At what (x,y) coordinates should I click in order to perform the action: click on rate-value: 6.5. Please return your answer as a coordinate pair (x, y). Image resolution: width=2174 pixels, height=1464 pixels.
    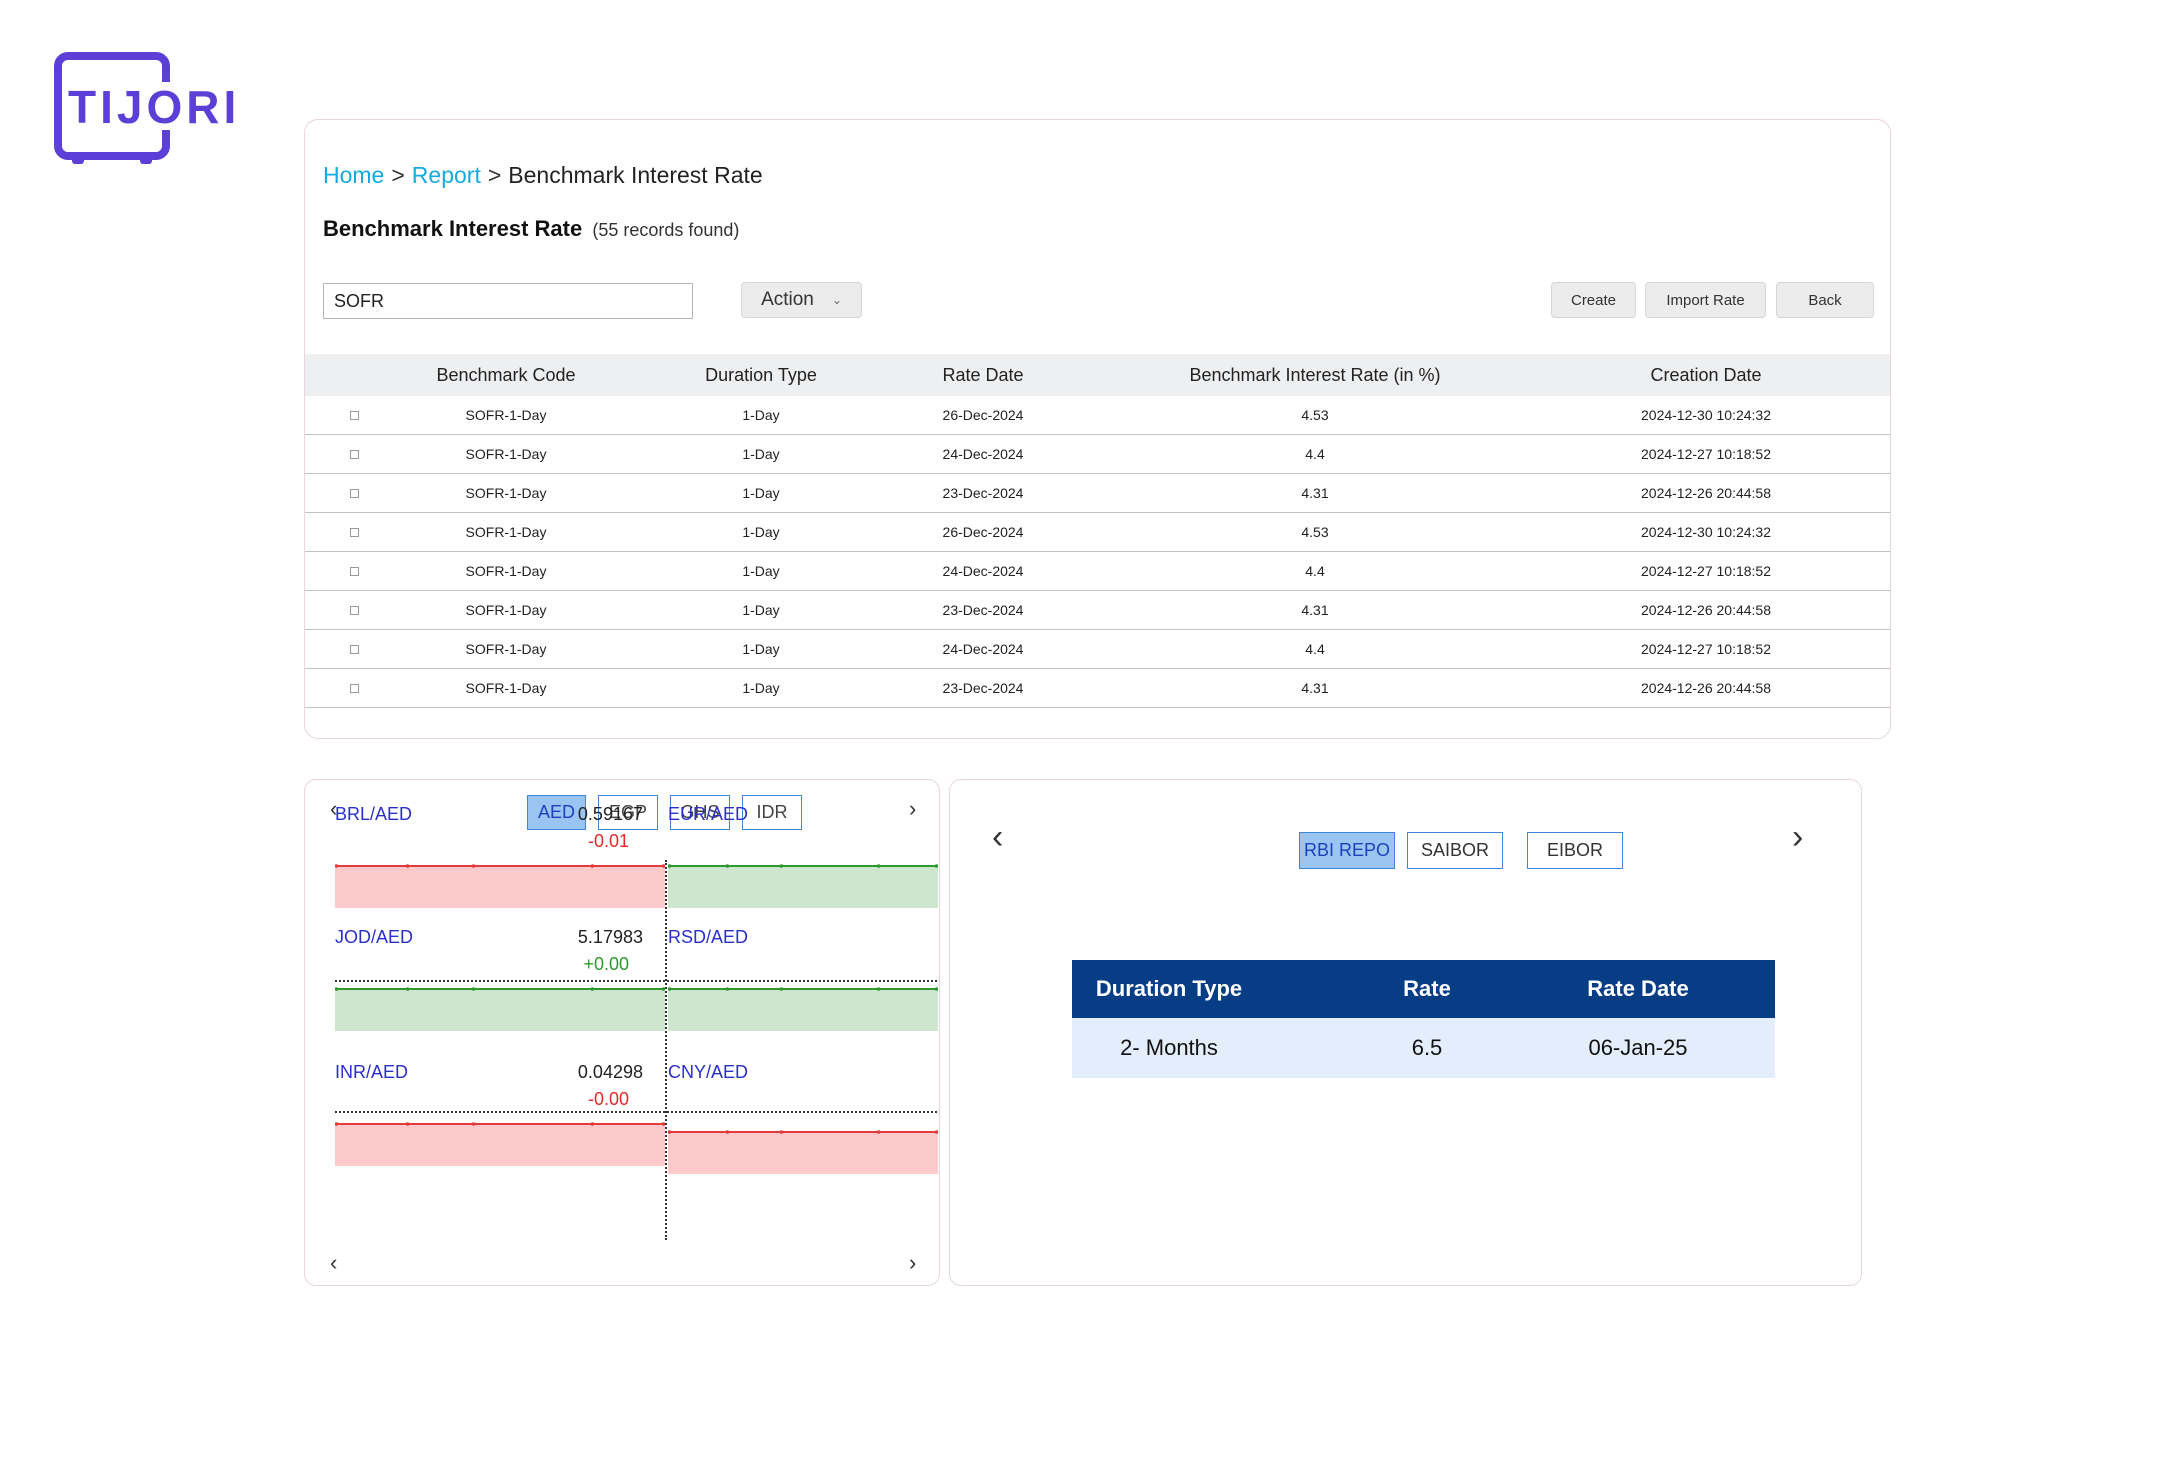
    Looking at the image, I should click on (1427, 1047).